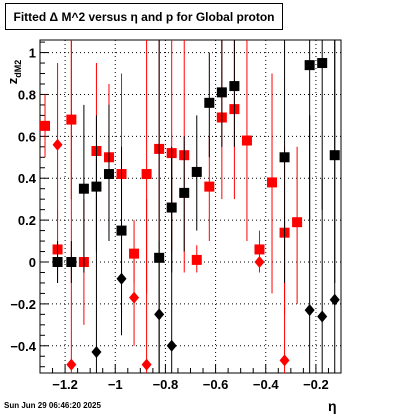 The width and height of the screenshot is (400, 419). What do you see at coordinates (316, 384) in the screenshot?
I see `x-tick-label: −0.2` at bounding box center [316, 384].